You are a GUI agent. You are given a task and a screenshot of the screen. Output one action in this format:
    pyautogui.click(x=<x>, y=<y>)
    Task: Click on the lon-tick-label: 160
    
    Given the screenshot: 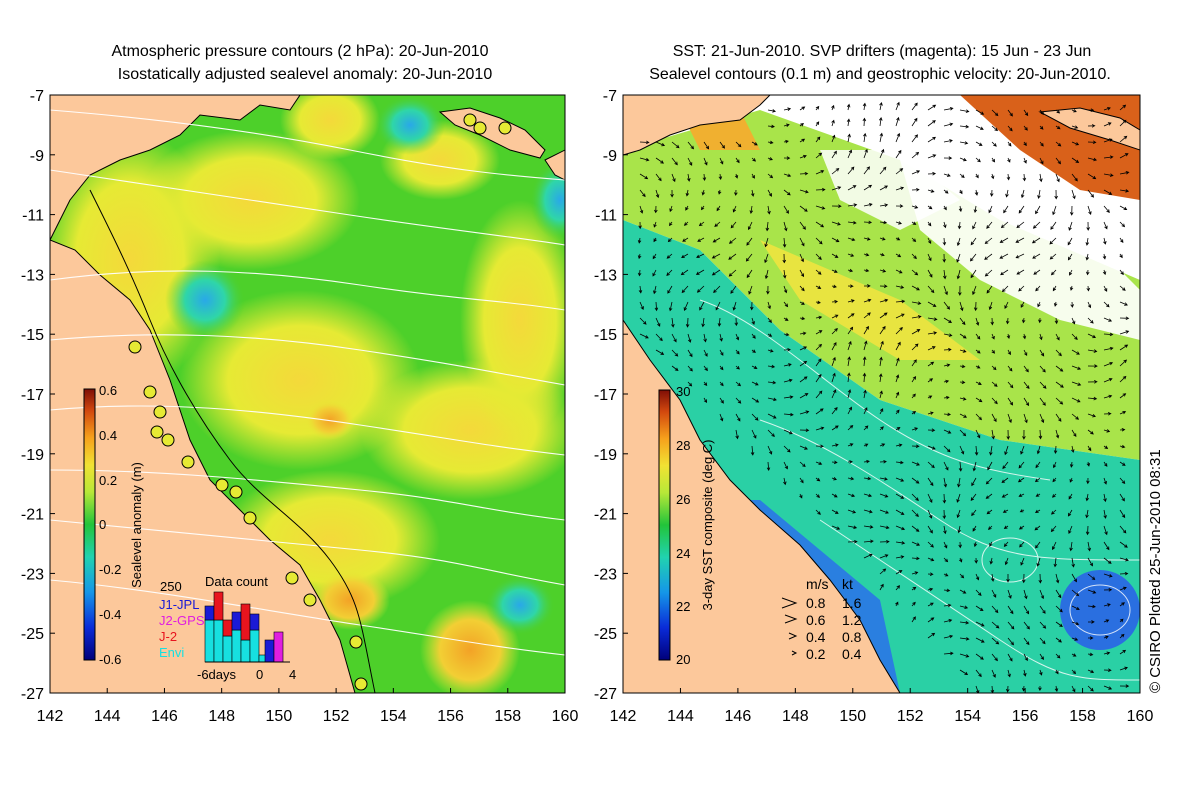 What is the action you would take?
    pyautogui.click(x=565, y=716)
    